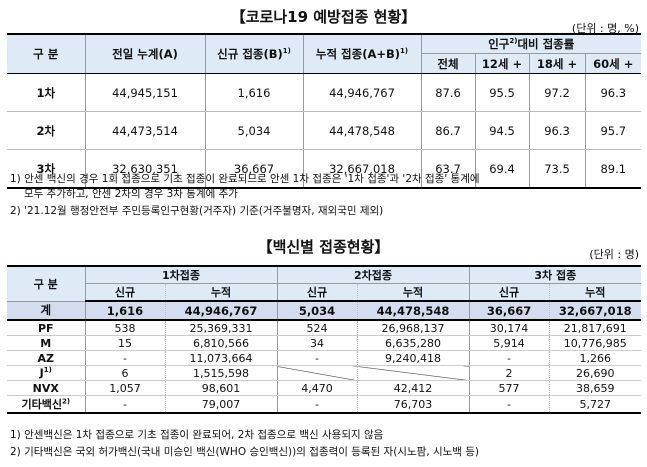  What do you see at coordinates (46, 373) in the screenshot?
I see `row-label: J1)` at bounding box center [46, 373].